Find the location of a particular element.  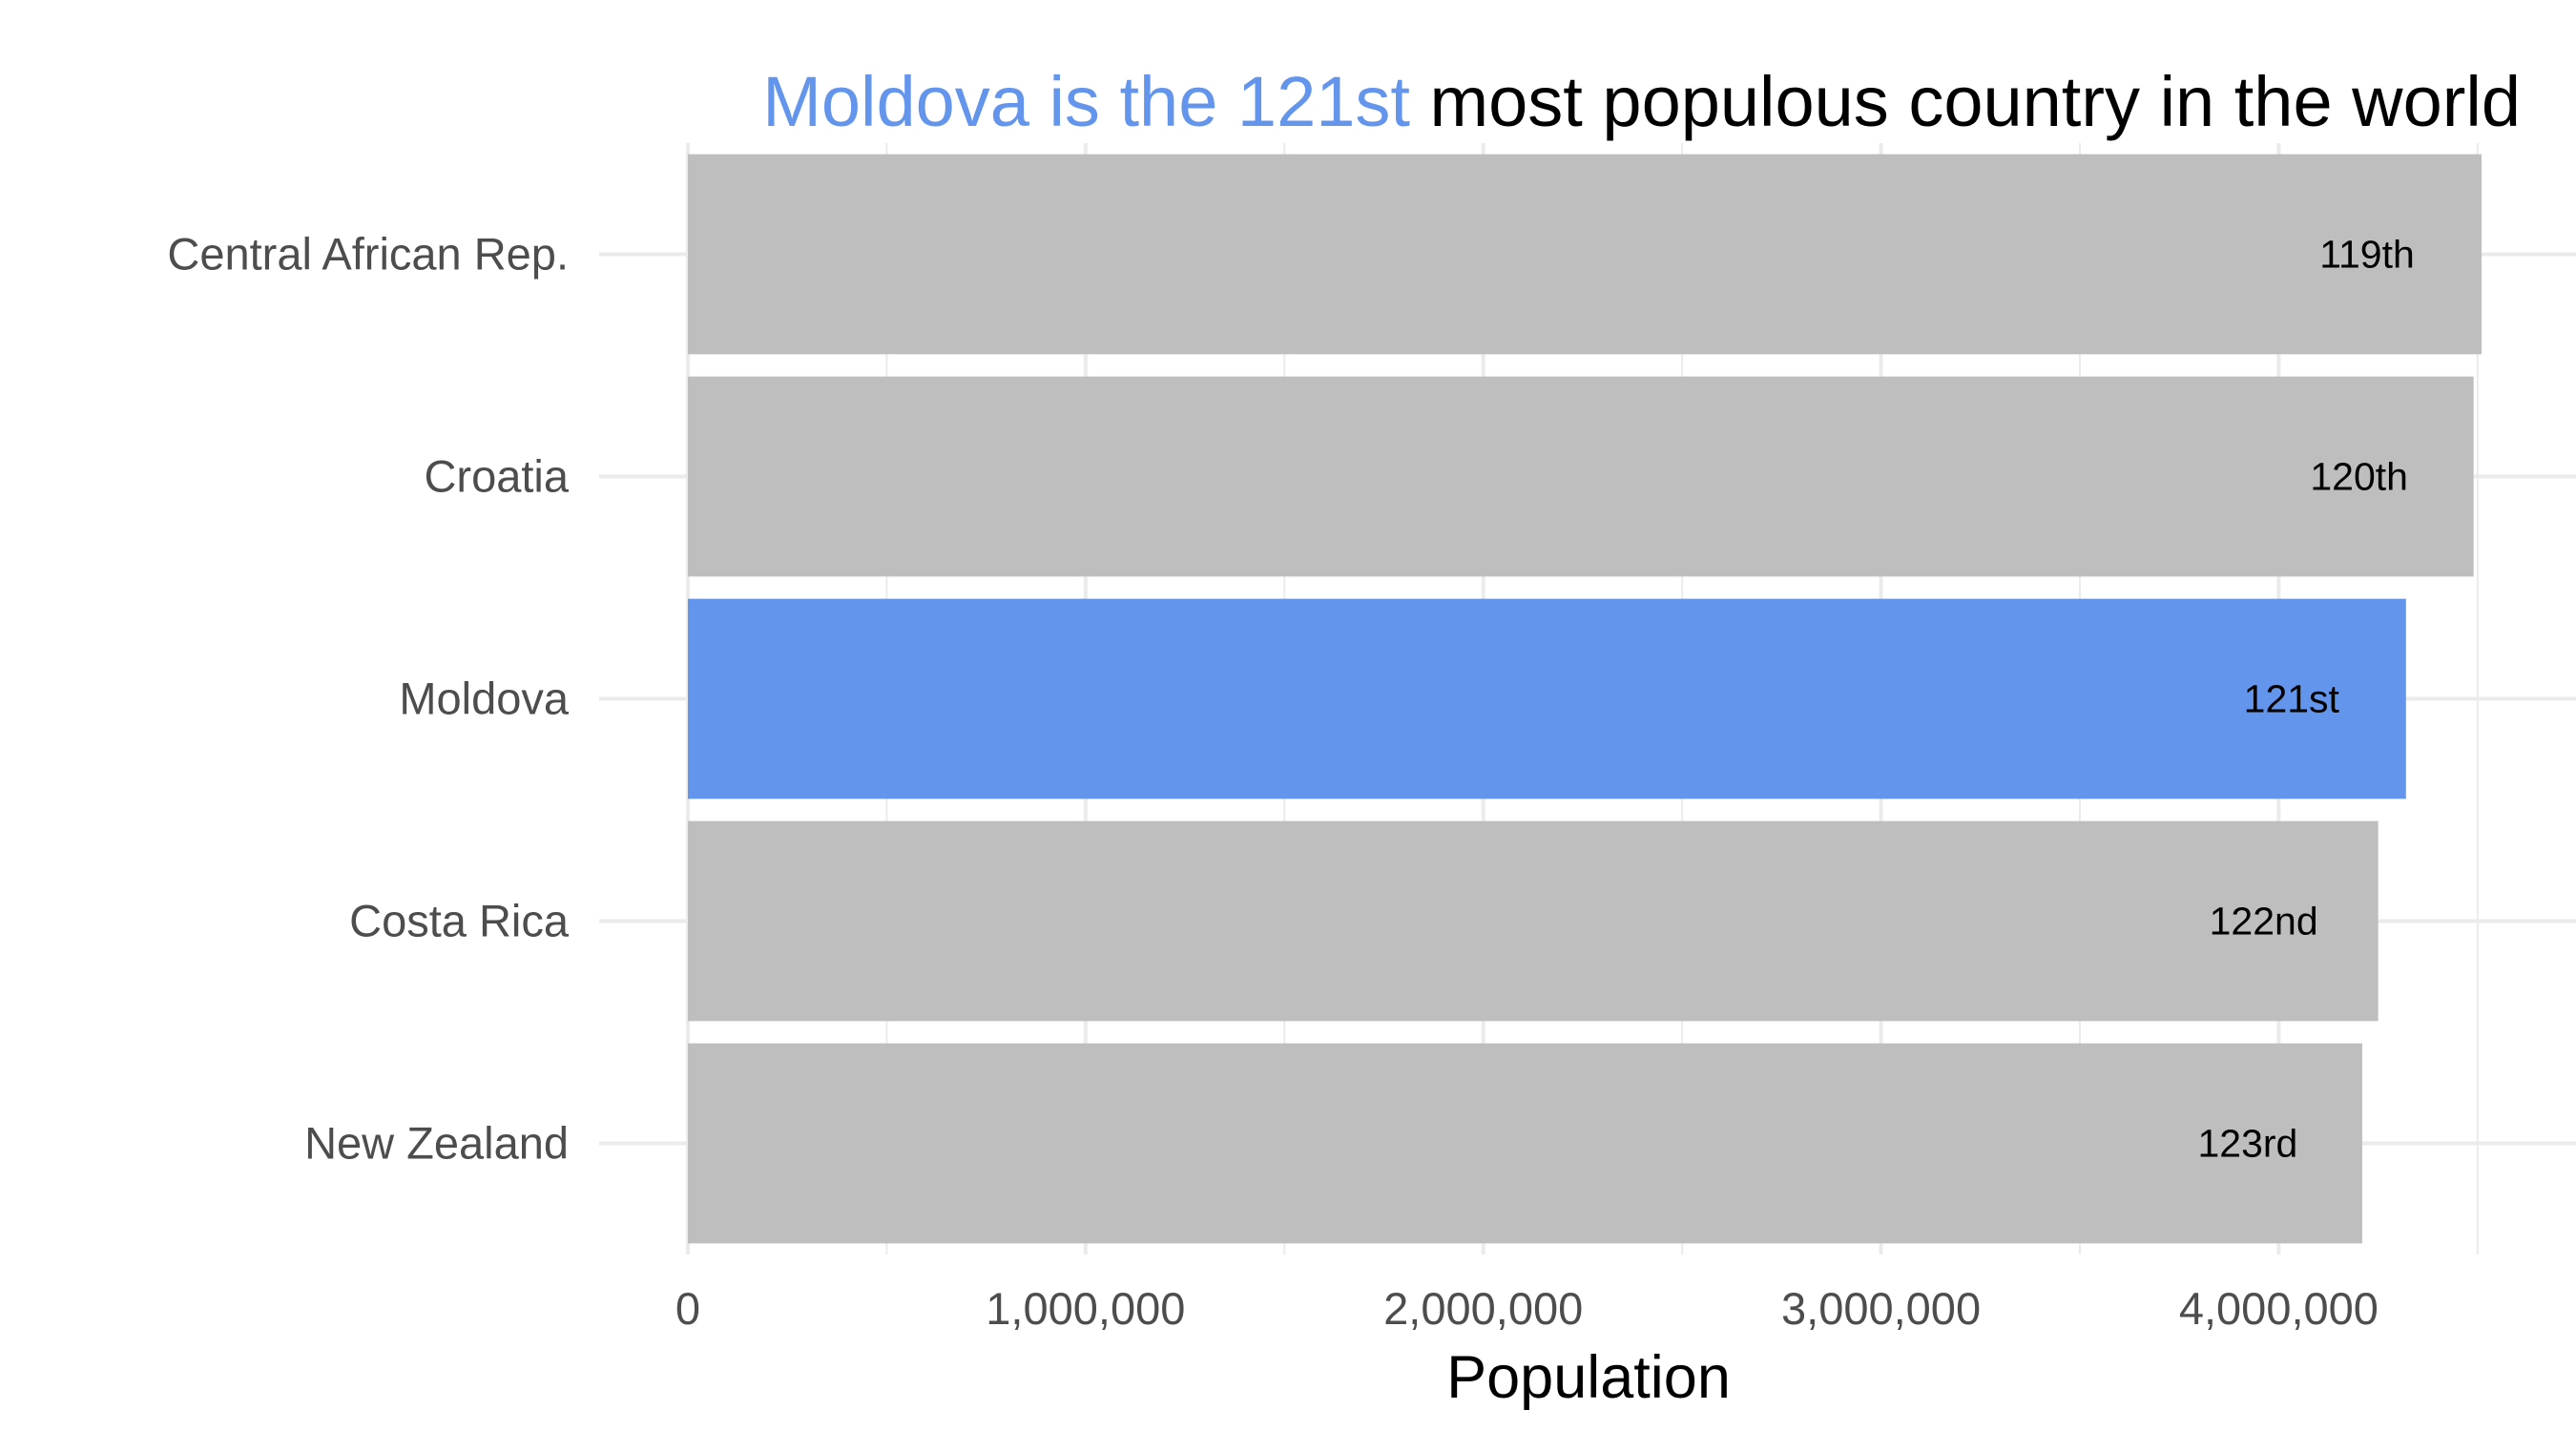

x-tick-label: 1,000,000 is located at coordinates (1085, 1308).